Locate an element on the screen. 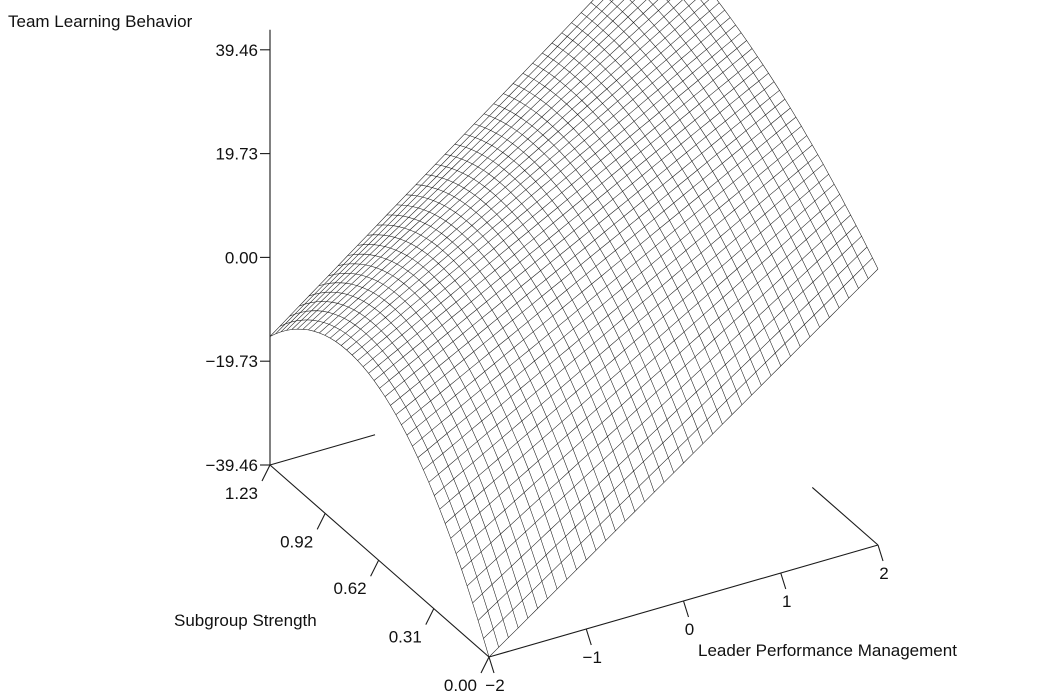 This screenshot has height=691, width=1055. x-tick-label: 2 is located at coordinates (883, 573).